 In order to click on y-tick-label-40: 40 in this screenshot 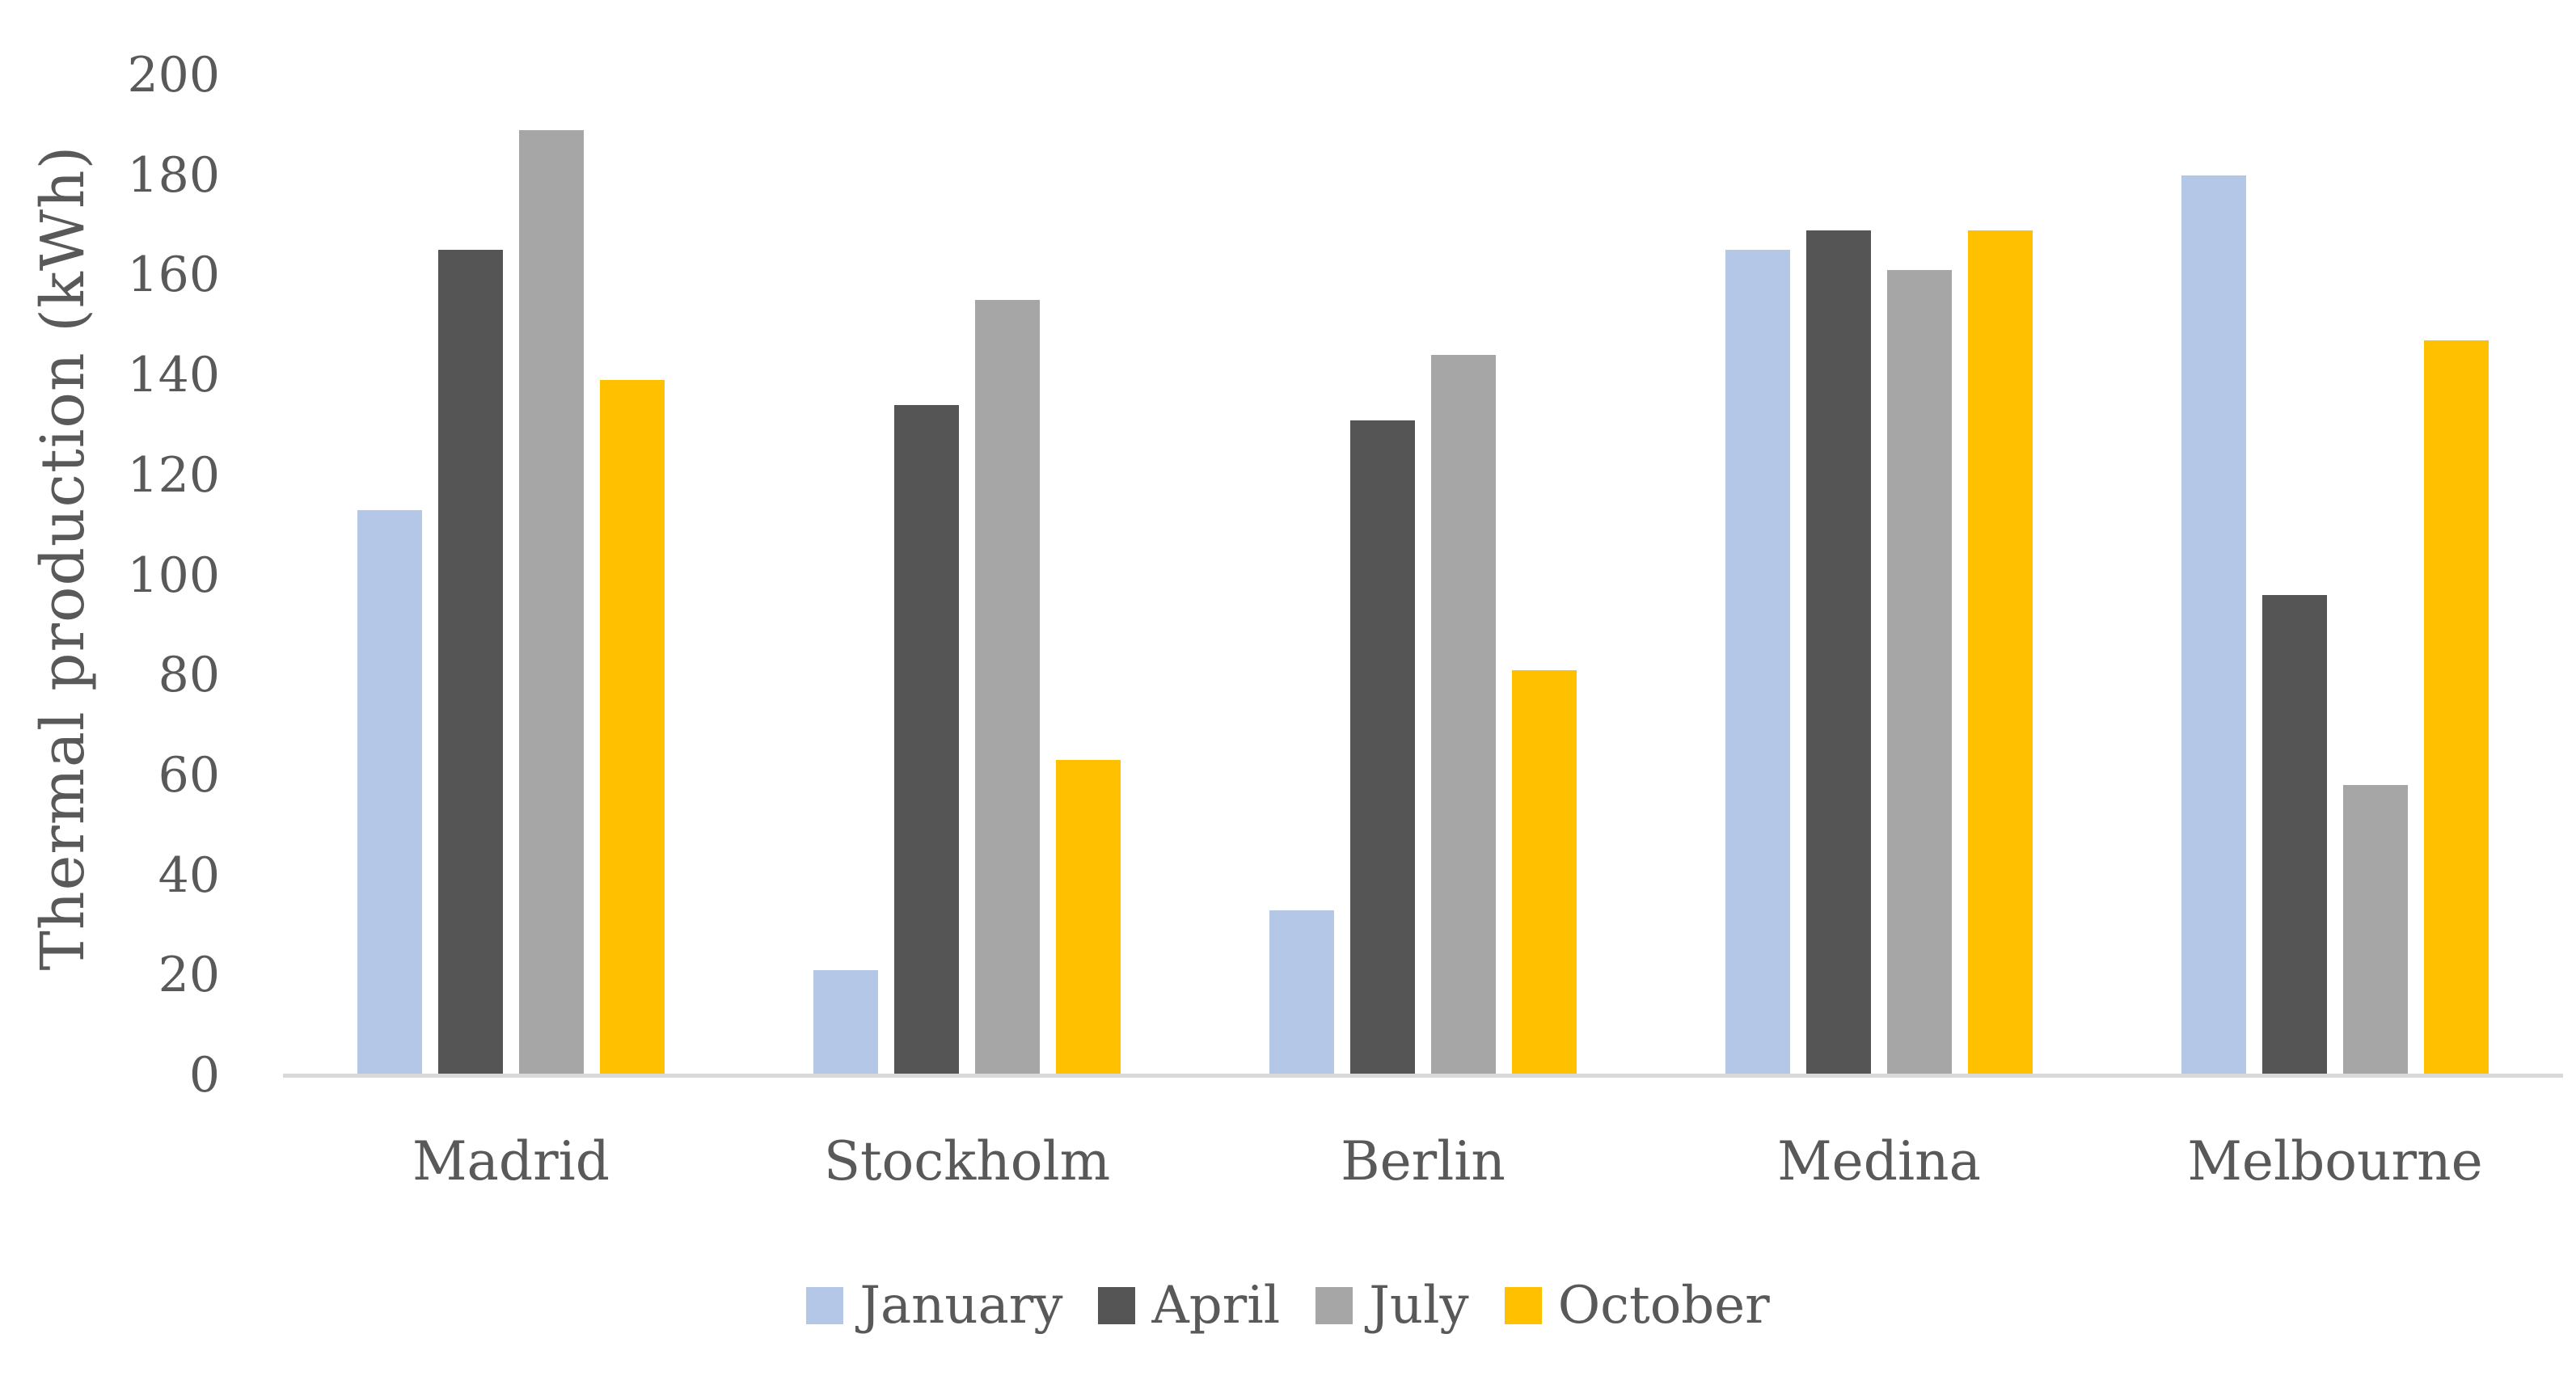, I will do `click(189, 875)`.